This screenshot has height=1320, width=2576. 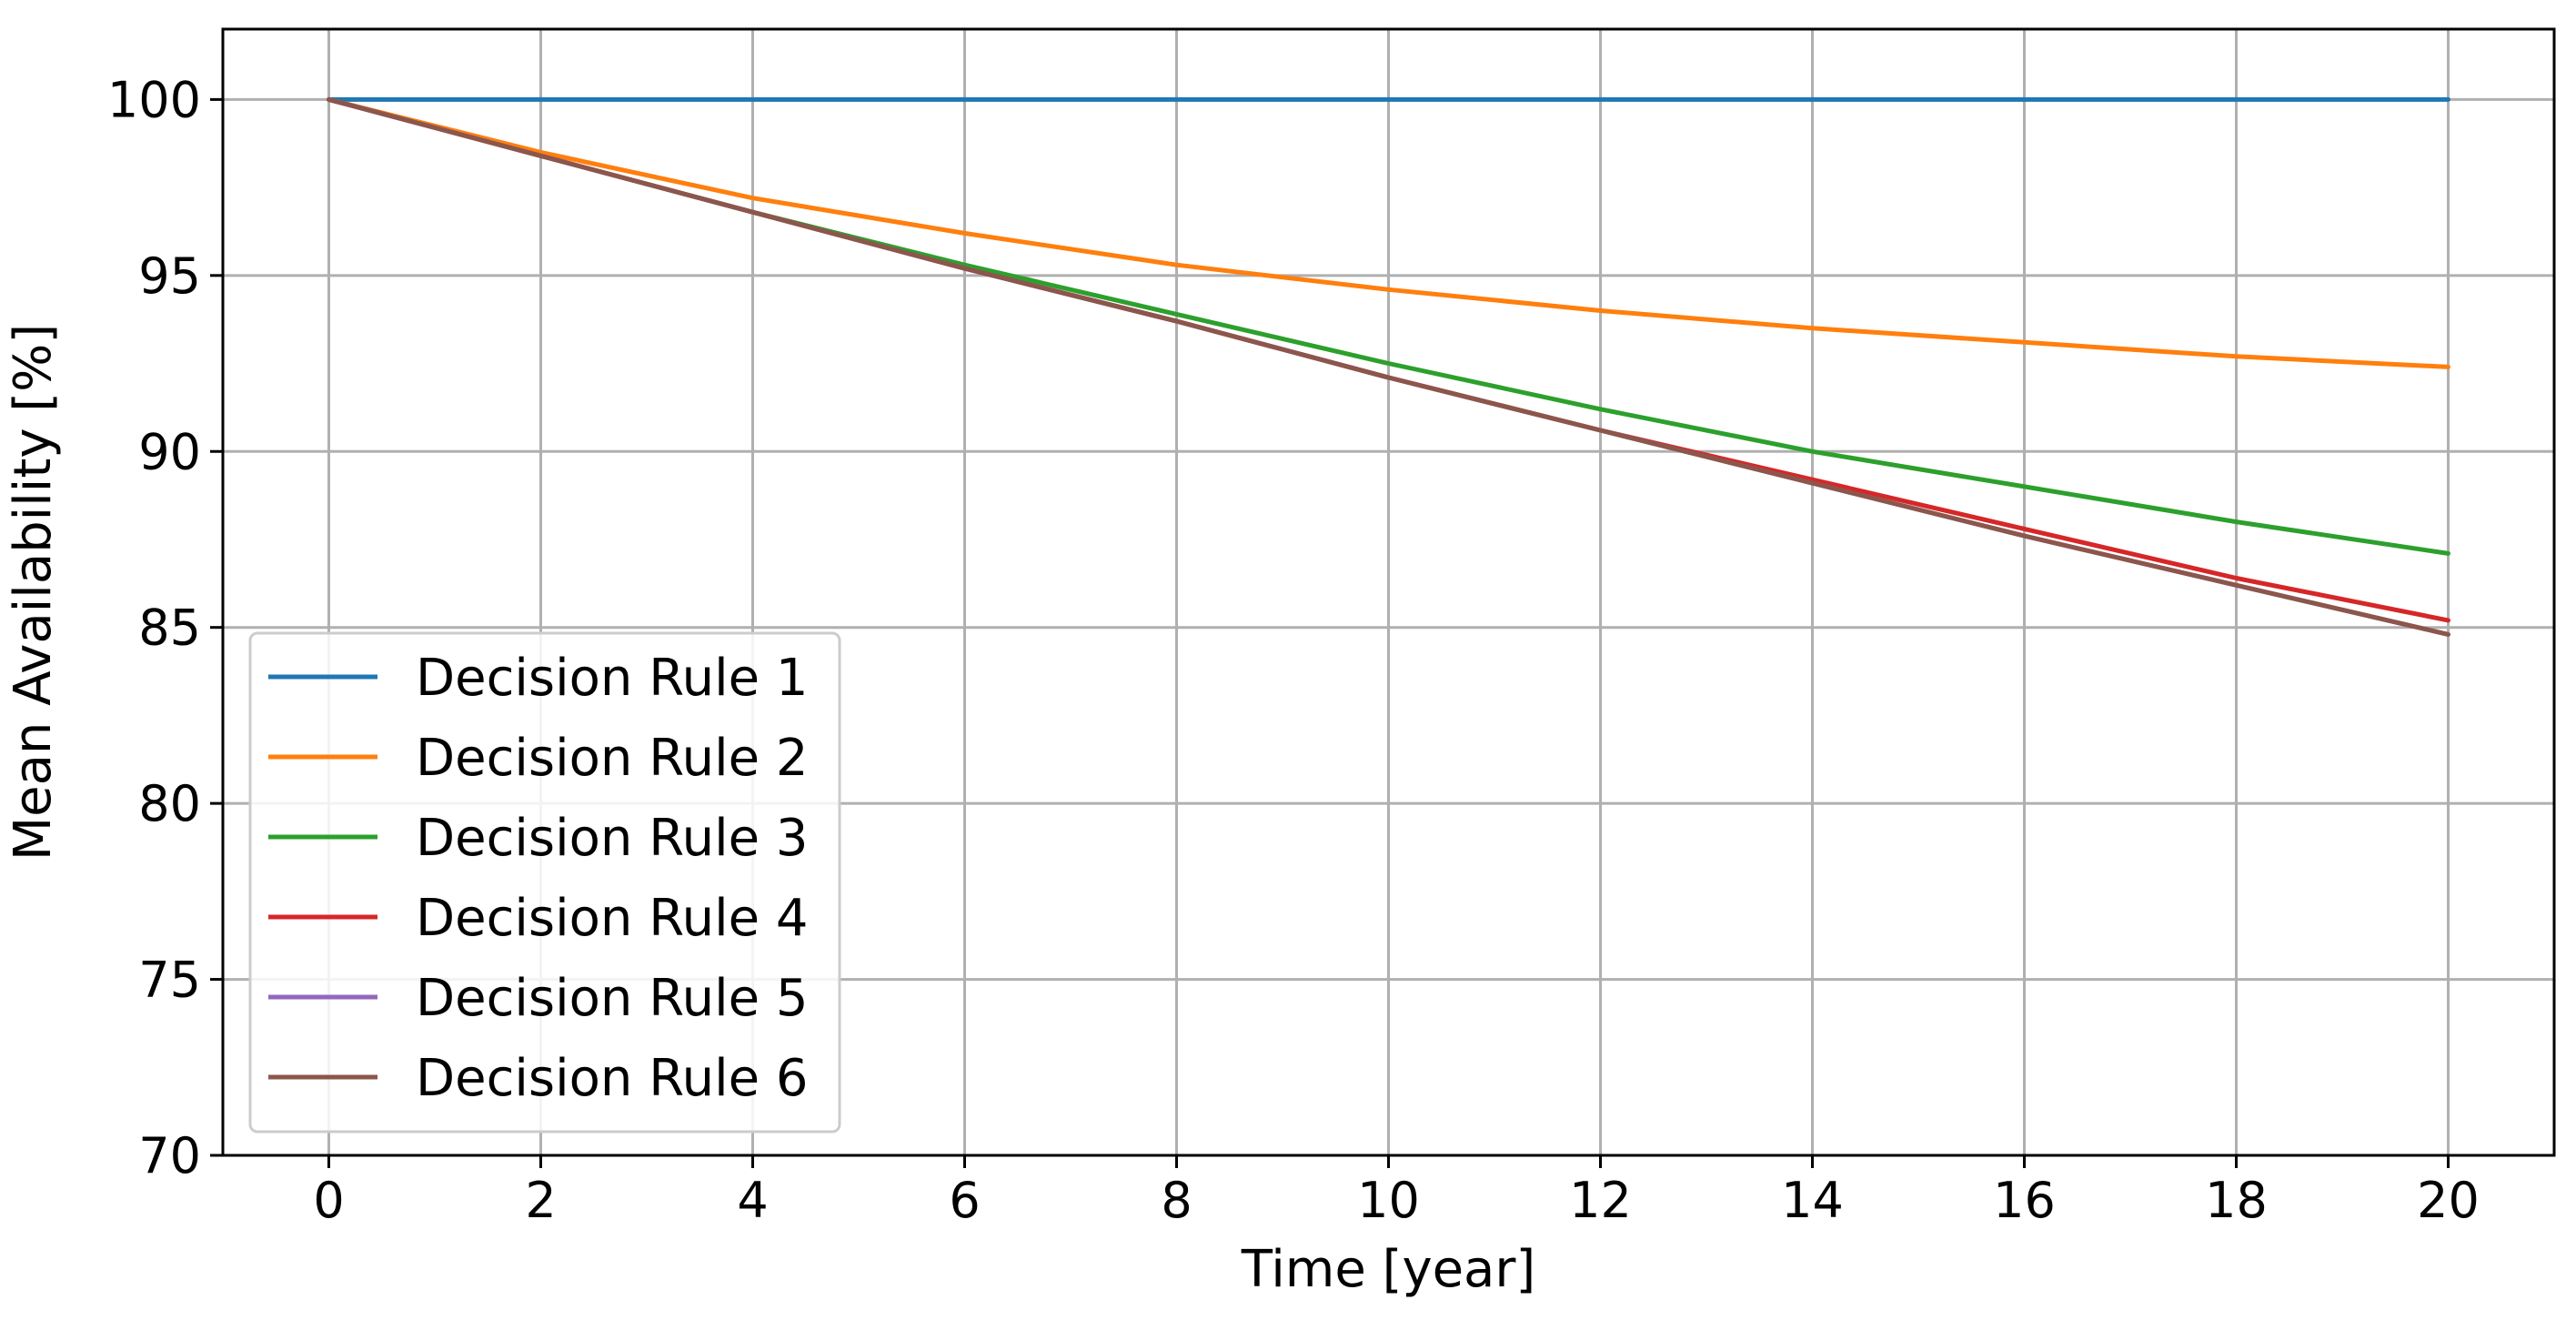 I want to click on y-tick-label: 75, so click(x=169, y=980).